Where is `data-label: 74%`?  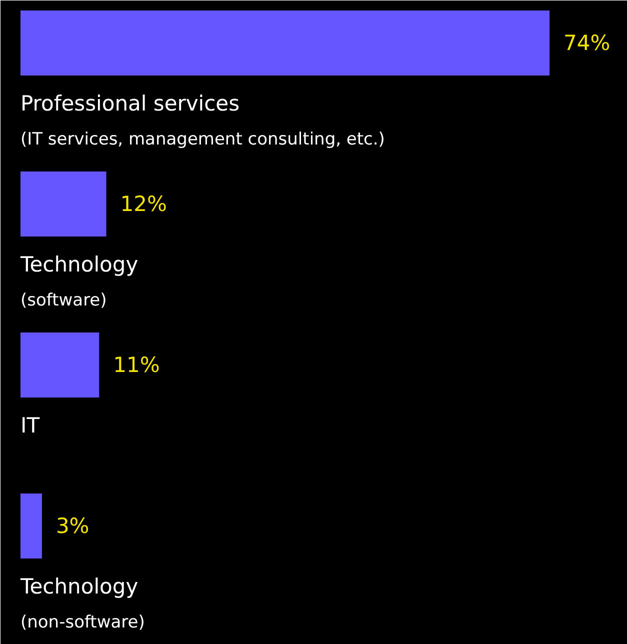
data-label: 74% is located at coordinates (587, 43).